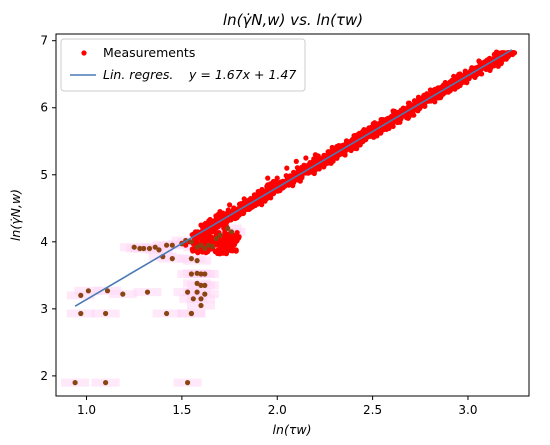 The width and height of the screenshot is (550, 445). I want to click on x-tick-label: 1.5, so click(181, 410).